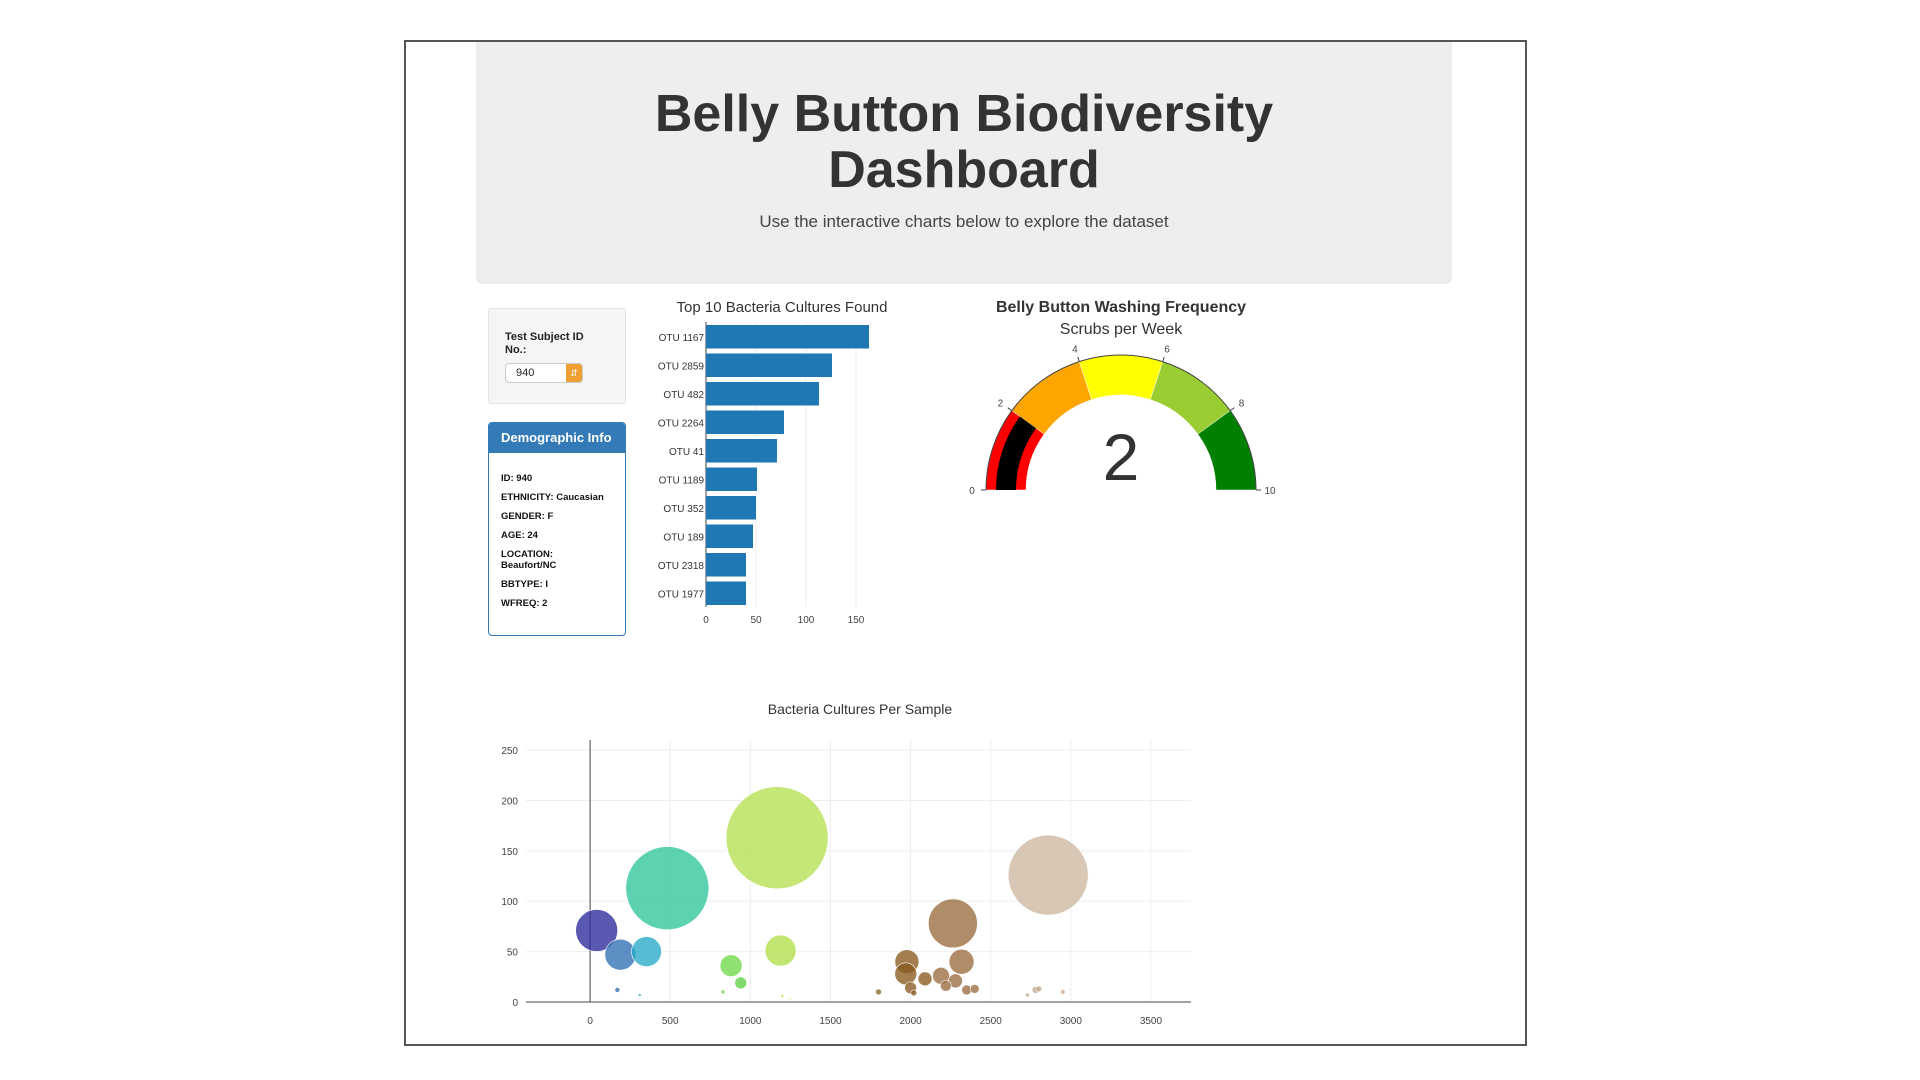  Describe the element at coordinates (830, 1021) in the screenshot. I see `bubble-x-tick-label: 1500` at that location.